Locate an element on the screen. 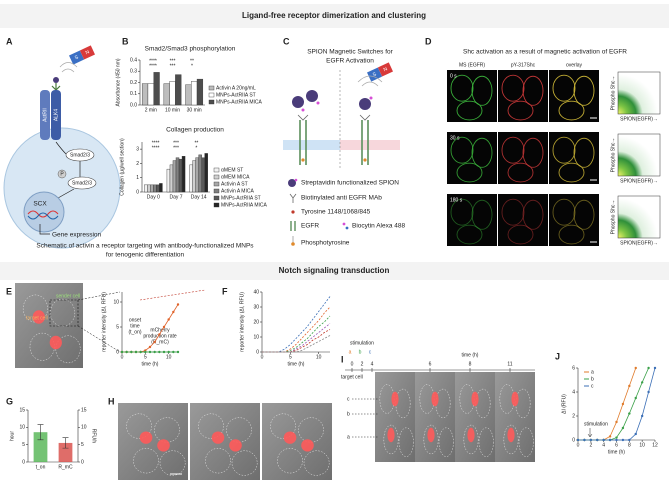  panel-label: C is located at coordinates (286, 41).